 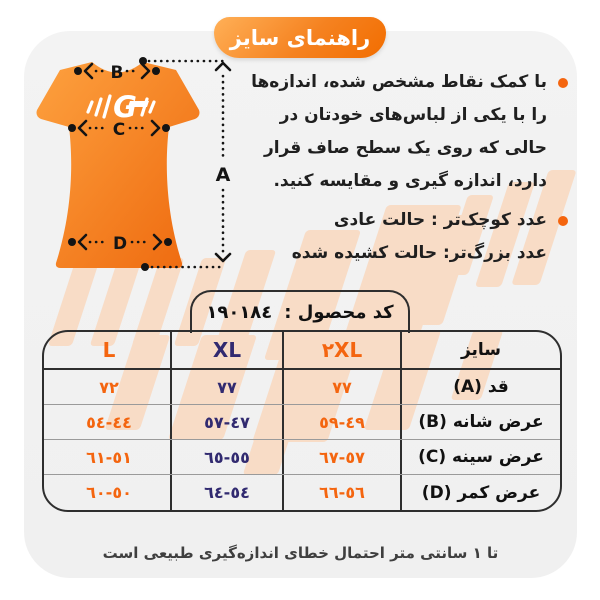 I want to click on cell-2xl: ٥٧-٦٧, so click(x=341, y=457).